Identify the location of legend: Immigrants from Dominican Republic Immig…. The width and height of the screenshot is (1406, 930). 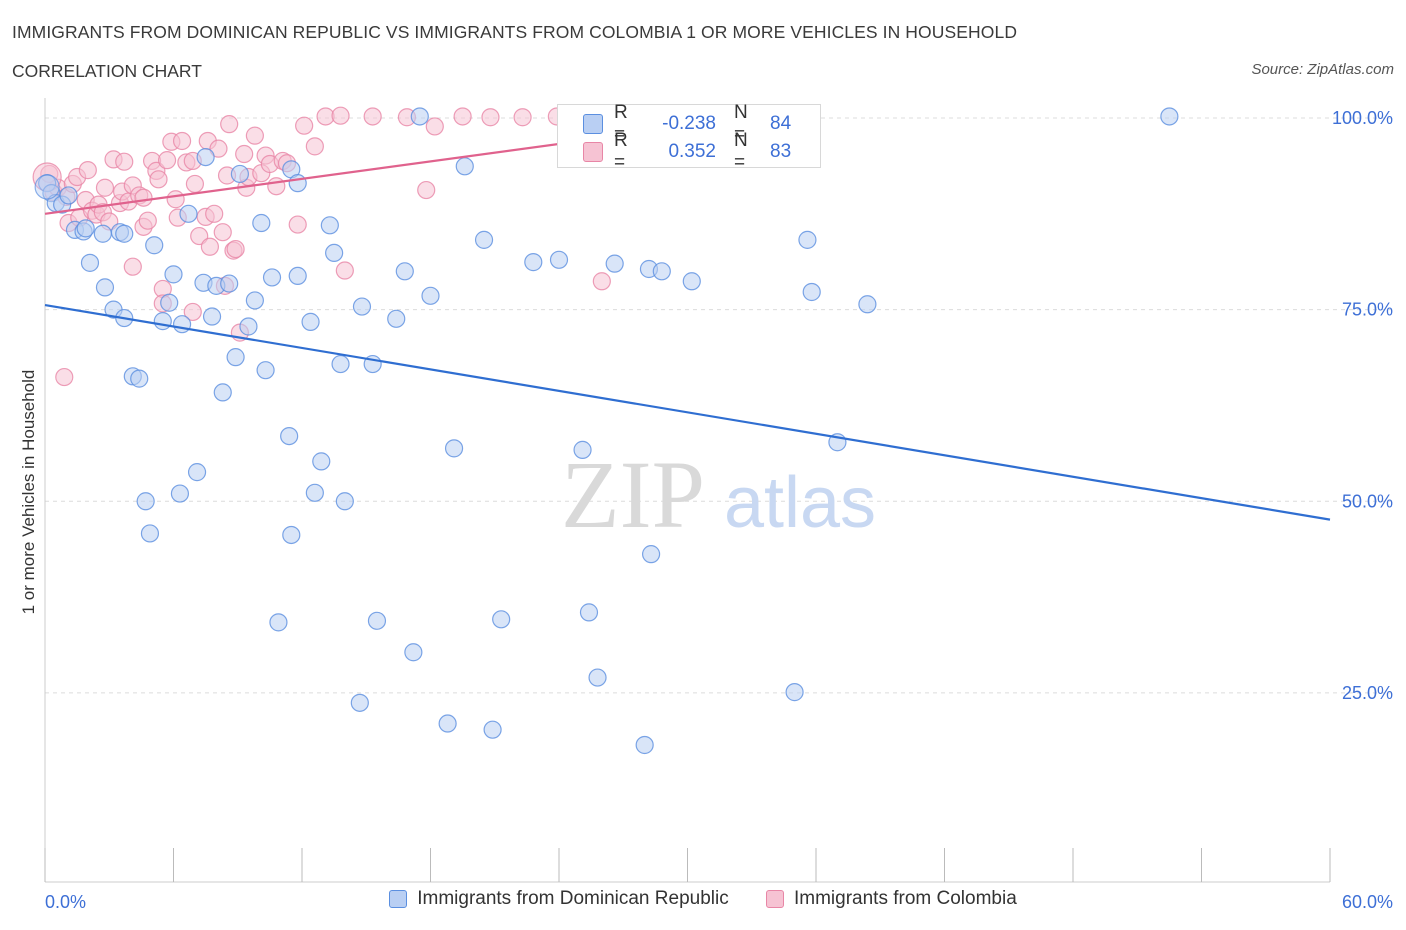
(703, 901).